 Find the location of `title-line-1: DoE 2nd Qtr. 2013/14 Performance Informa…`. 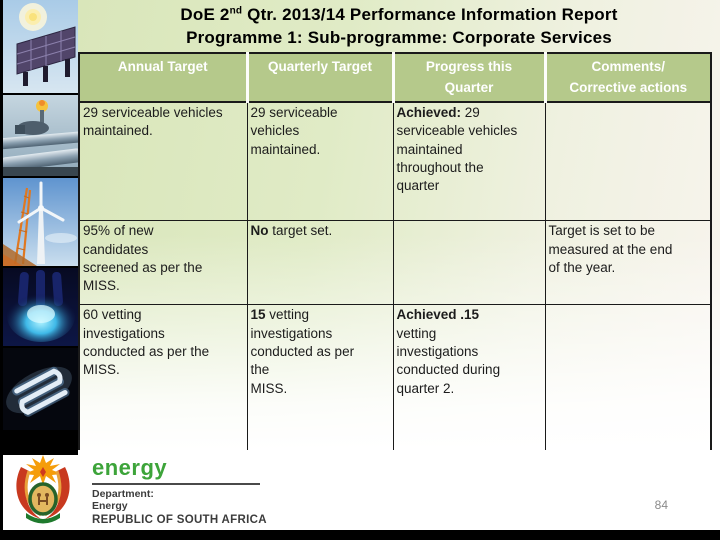

title-line-1: DoE 2nd Qtr. 2013/14 Performance Informa… is located at coordinates (399, 14).